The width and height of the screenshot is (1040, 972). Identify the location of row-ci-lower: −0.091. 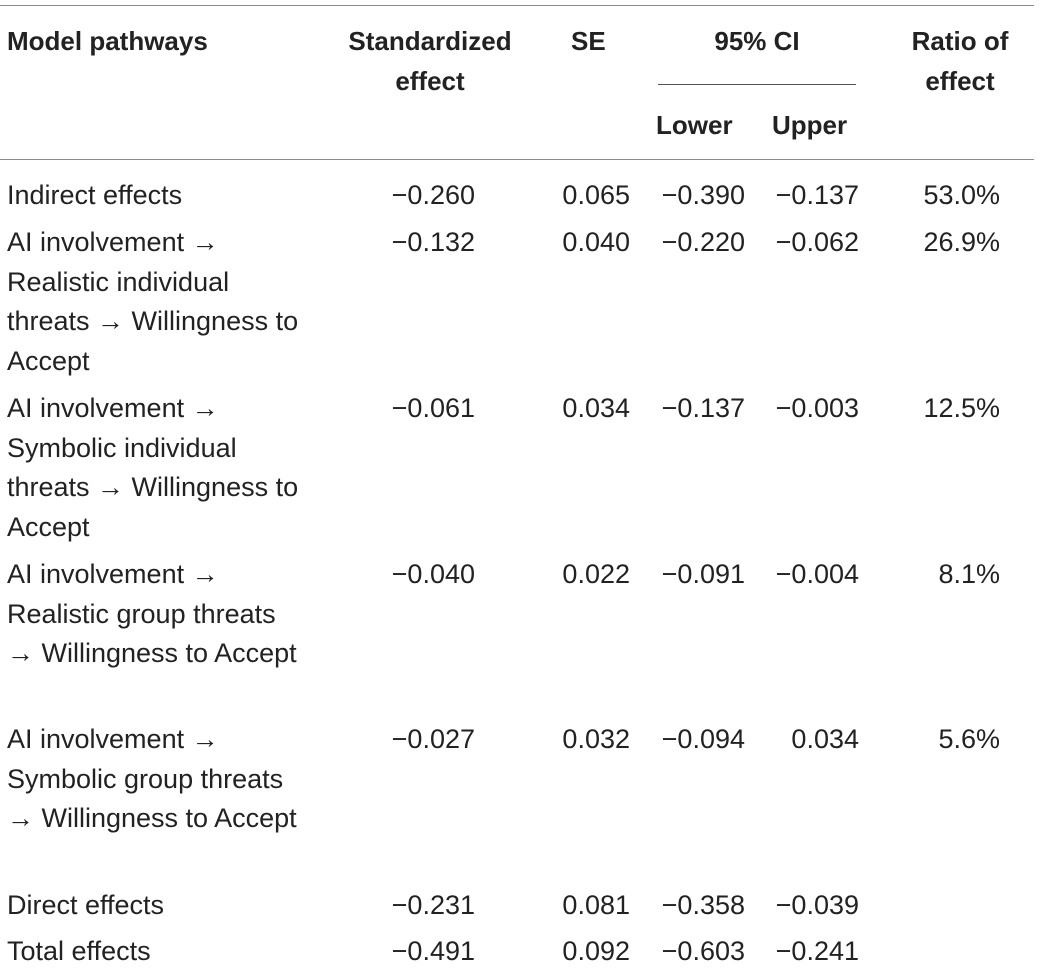
(703, 574).